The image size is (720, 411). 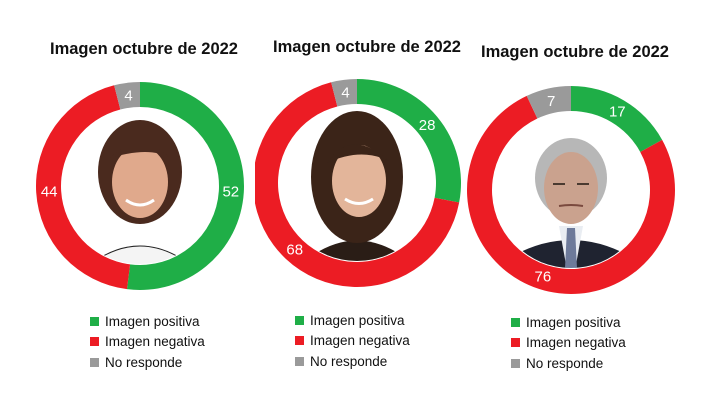 What do you see at coordinates (83, 187) in the screenshot?
I see `donut-slice-negative` at bounding box center [83, 187].